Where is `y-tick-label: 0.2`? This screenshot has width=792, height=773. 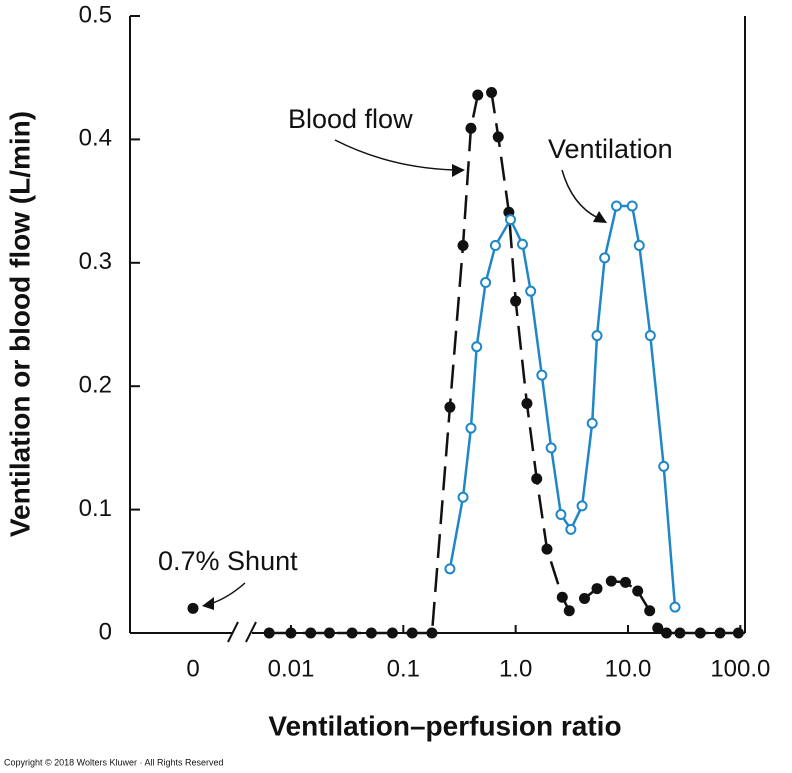
y-tick-label: 0.2 is located at coordinates (95, 385).